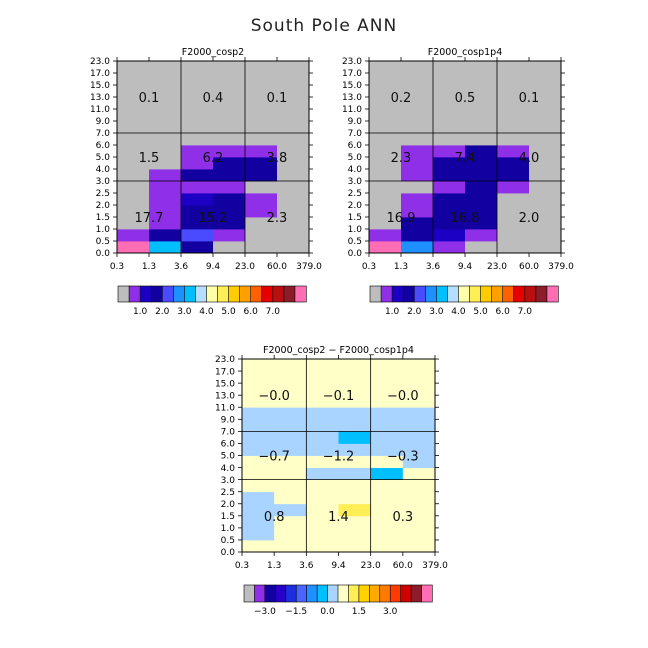 This screenshot has width=648, height=648. Describe the element at coordinates (529, 267) in the screenshot. I see `x-tick-label: 60.0` at that location.